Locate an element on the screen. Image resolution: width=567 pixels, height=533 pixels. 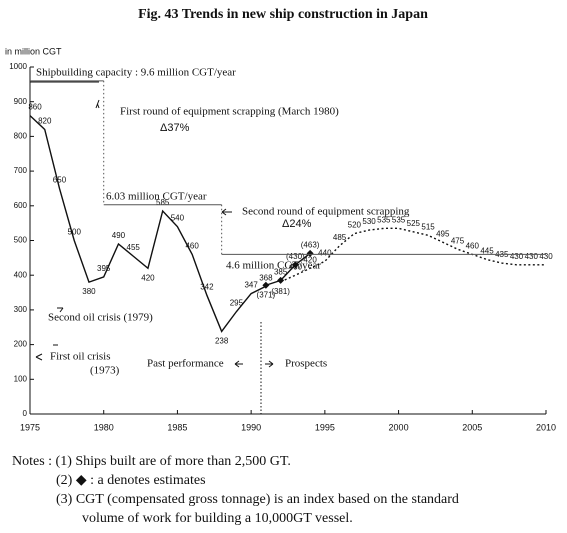
data-label: 400 is located at coordinates (296, 266).